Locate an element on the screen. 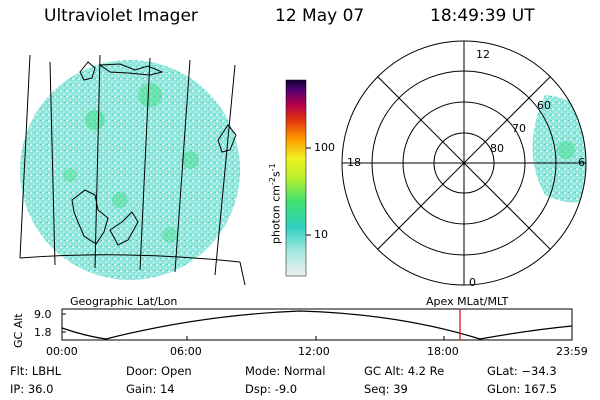 This screenshot has width=600, height=400. altitude-xtick-0600: 06:00 is located at coordinates (186, 351).